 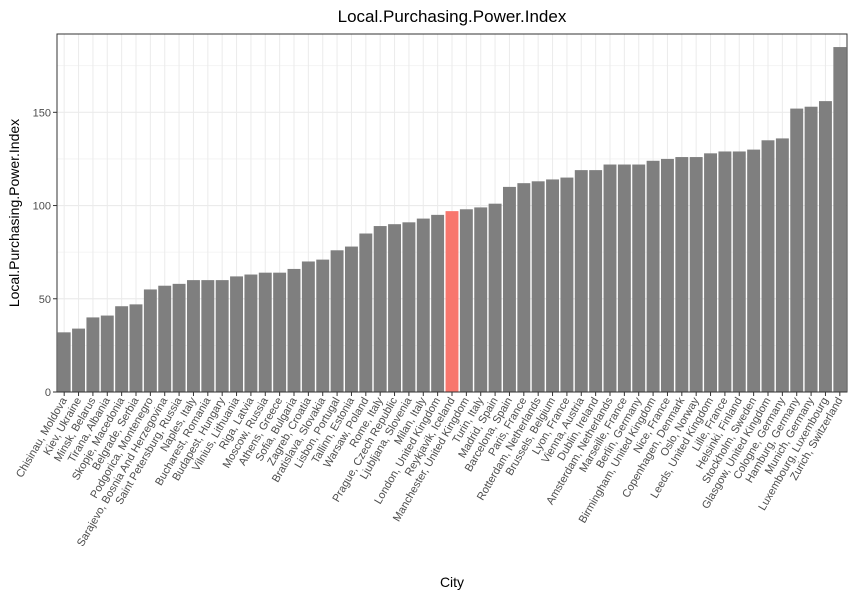 What do you see at coordinates (452, 16) in the screenshot?
I see `chart-title: Local.Purchasing.Power.Index` at bounding box center [452, 16].